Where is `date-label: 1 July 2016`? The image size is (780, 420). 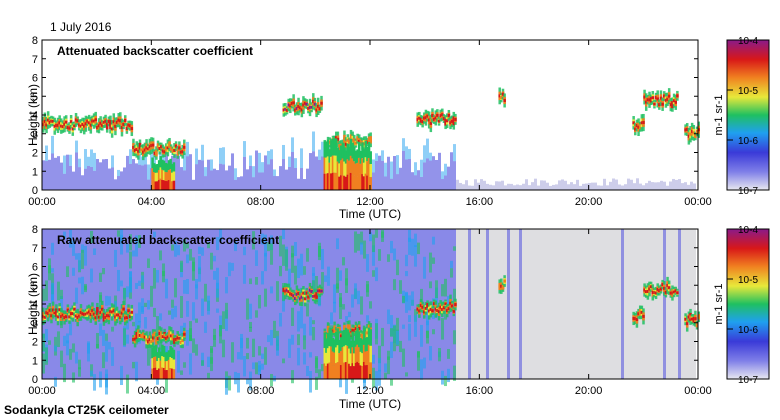
date-label: 1 July 2016 is located at coordinates (81, 27).